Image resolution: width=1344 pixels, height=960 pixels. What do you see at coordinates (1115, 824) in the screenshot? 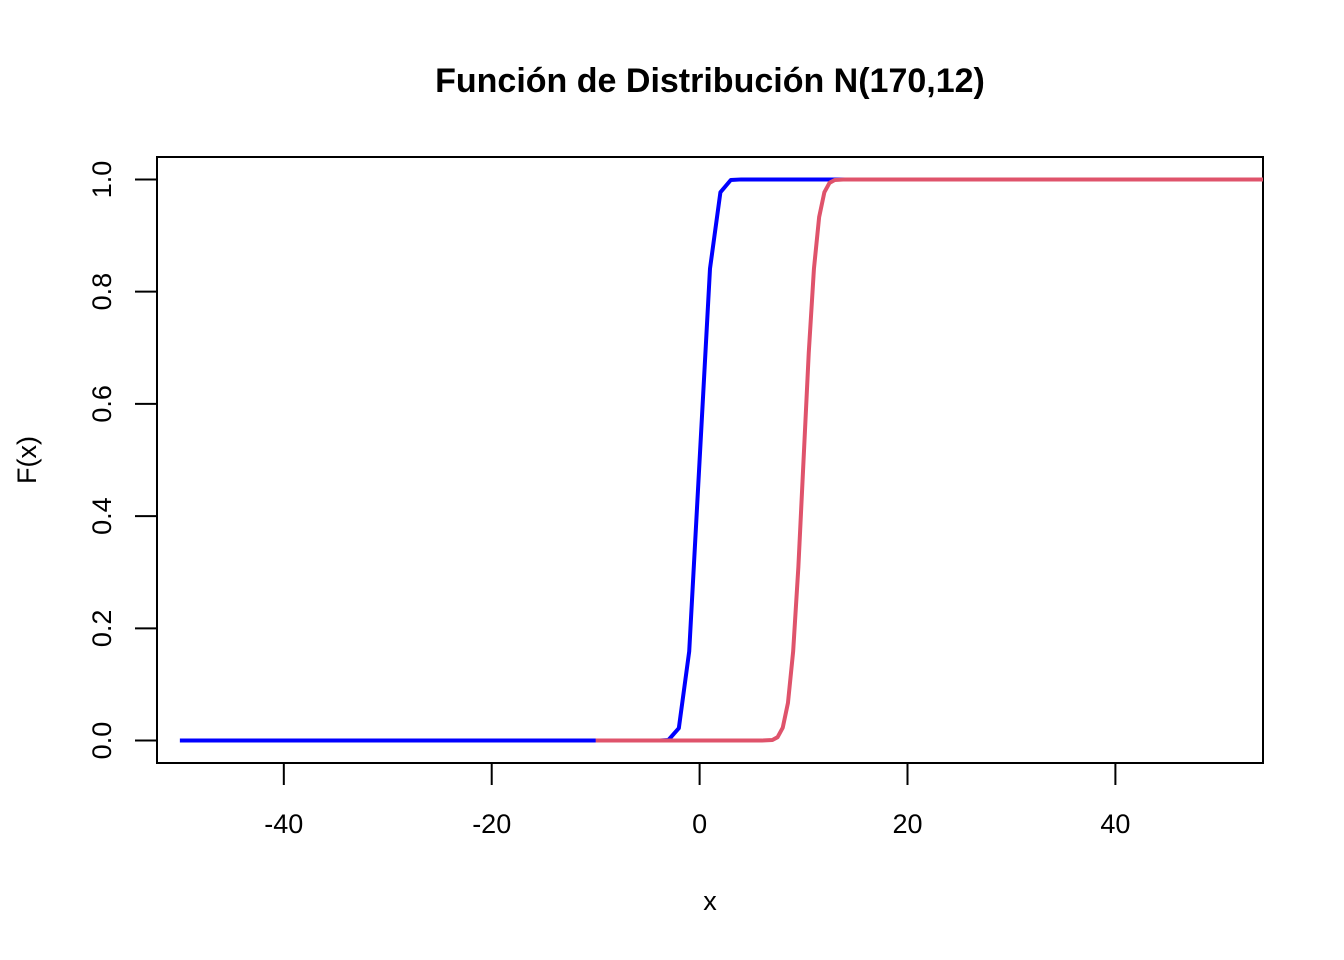
I see `x-tick-label: 40` at bounding box center [1115, 824].